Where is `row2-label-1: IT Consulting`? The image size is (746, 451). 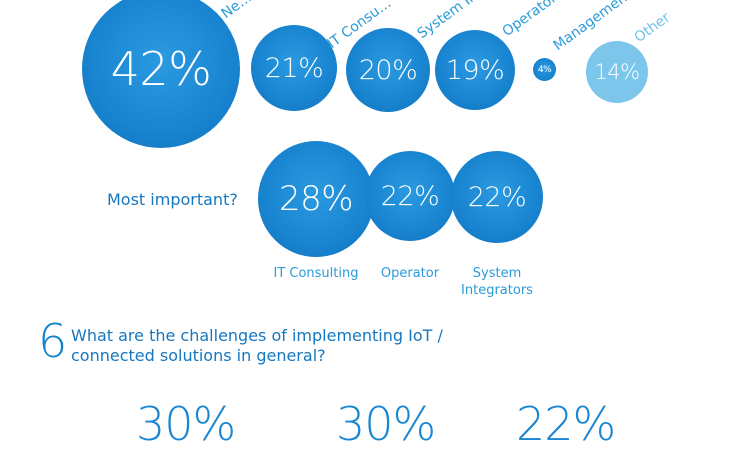 row2-label-1: IT Consulting is located at coordinates (316, 273).